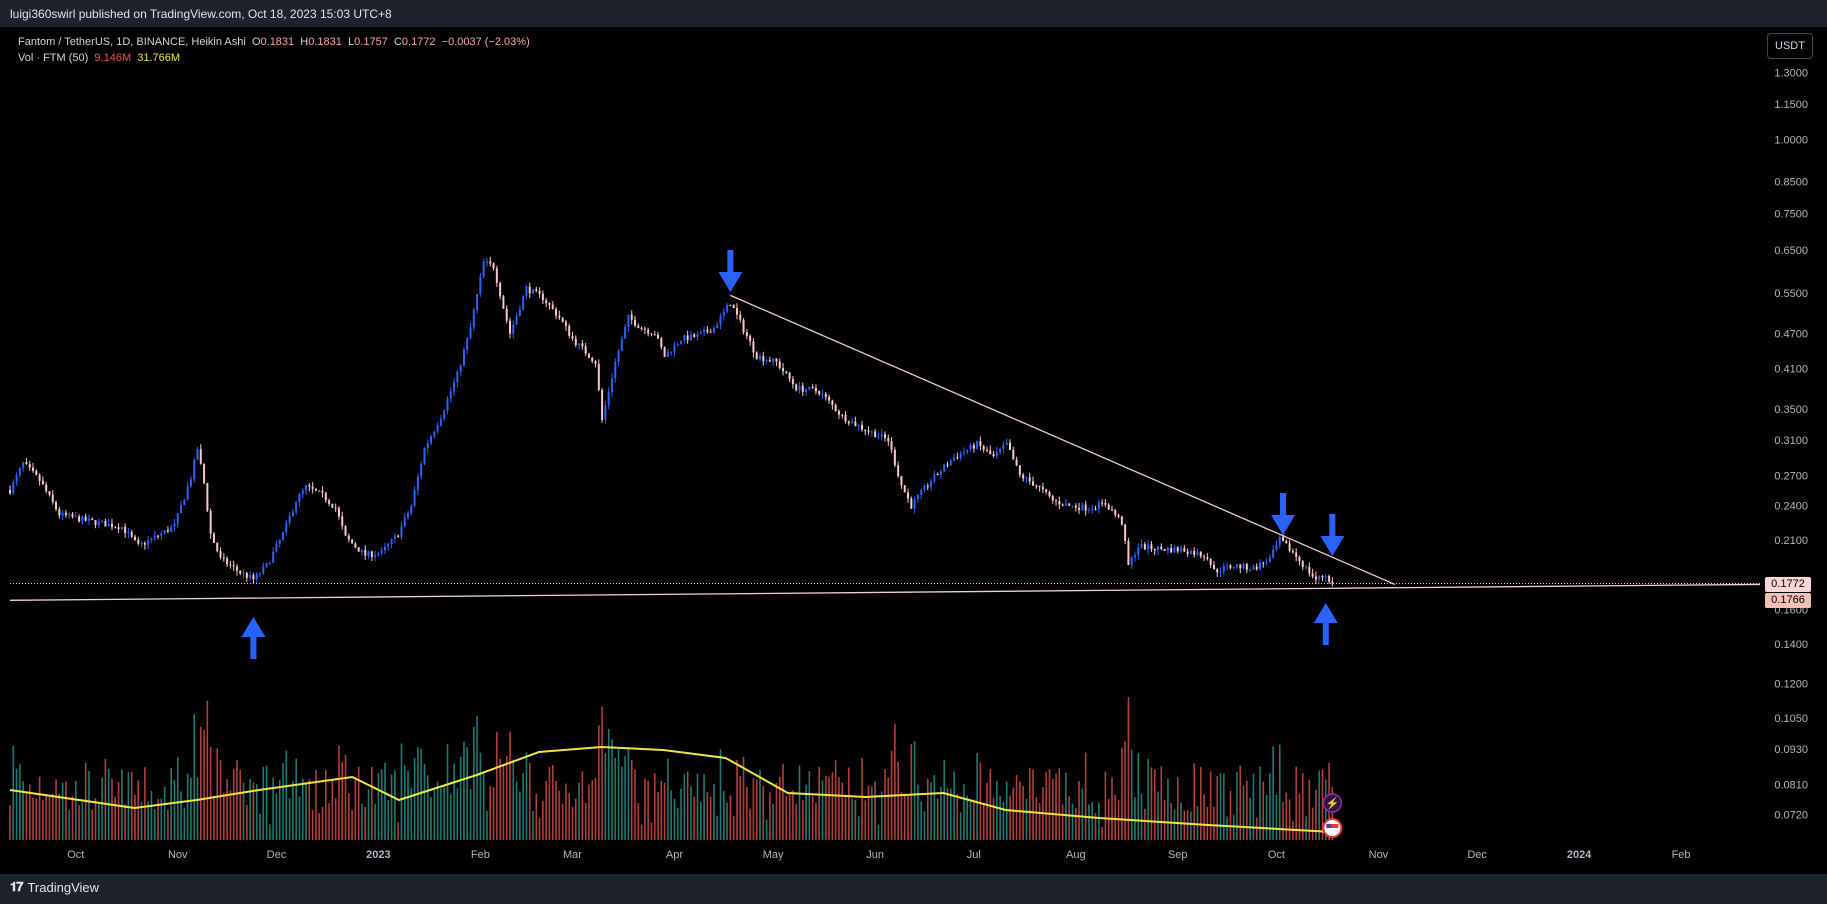 Image resolution: width=1827 pixels, height=904 pixels. I want to click on y-tick-label: 0.4100, so click(1791, 369).